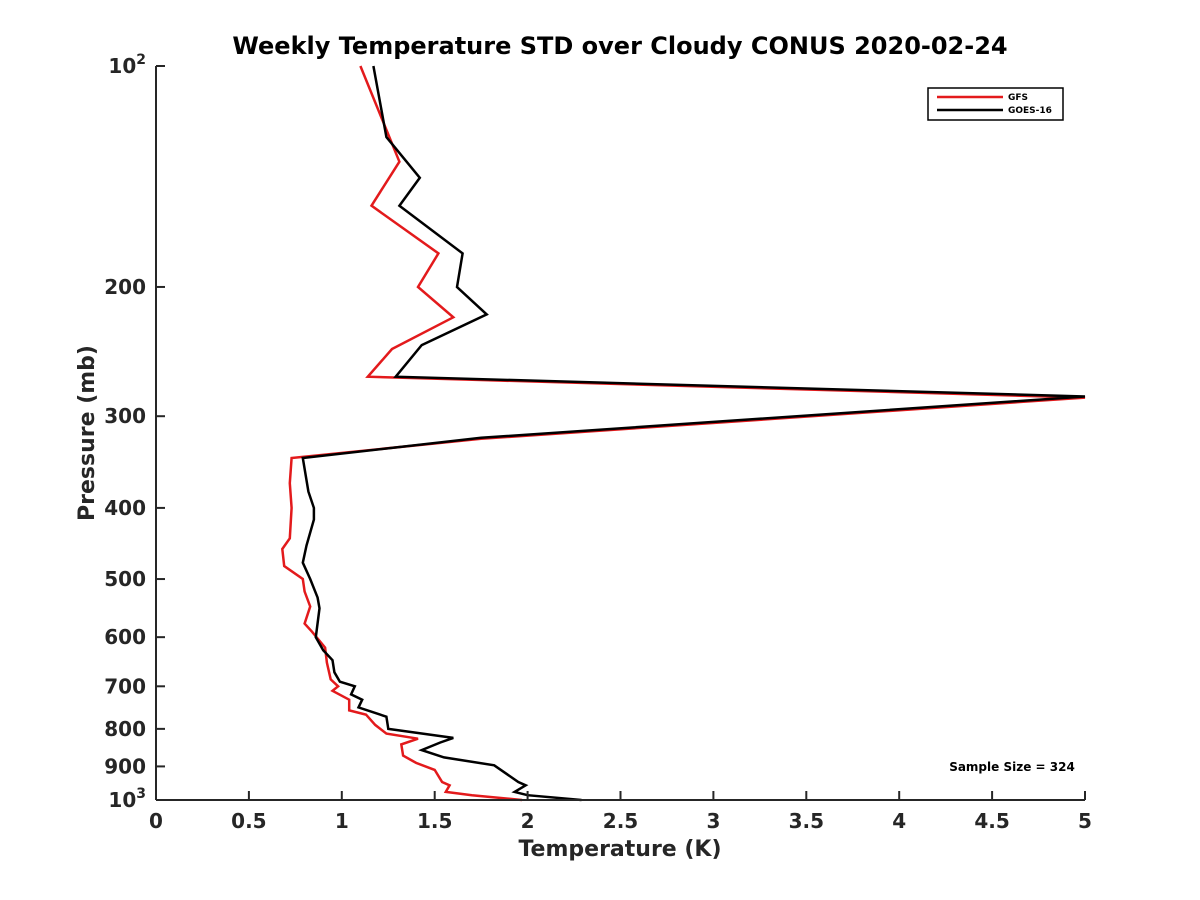 The width and height of the screenshot is (1200, 900). What do you see at coordinates (125, 416) in the screenshot?
I see `y-tick-label: 300` at bounding box center [125, 416].